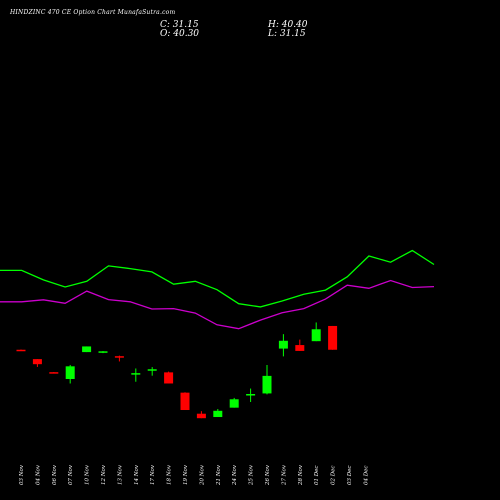  I want to click on x-tick-label: 28 Nov, so click(301, 475).